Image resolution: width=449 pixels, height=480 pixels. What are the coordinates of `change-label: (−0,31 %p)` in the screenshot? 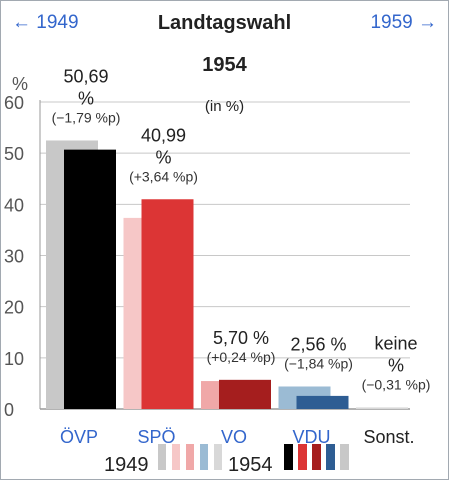 It's located at (396, 384).